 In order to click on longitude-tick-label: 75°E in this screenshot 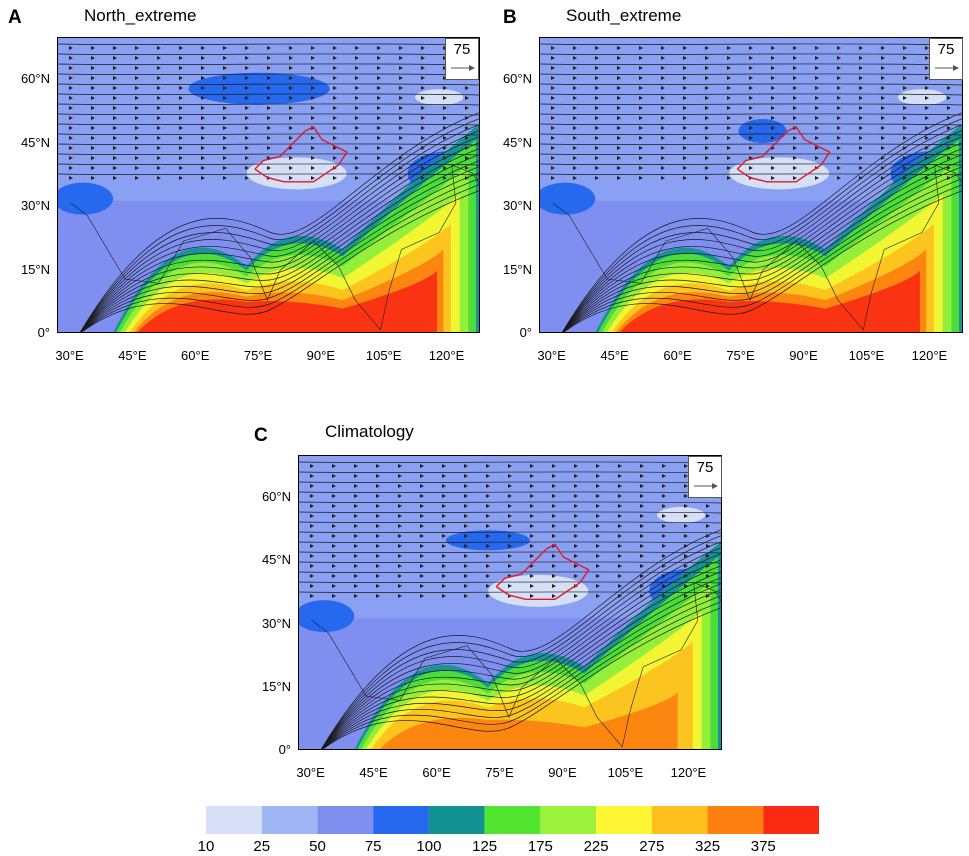, I will do `click(258, 355)`.